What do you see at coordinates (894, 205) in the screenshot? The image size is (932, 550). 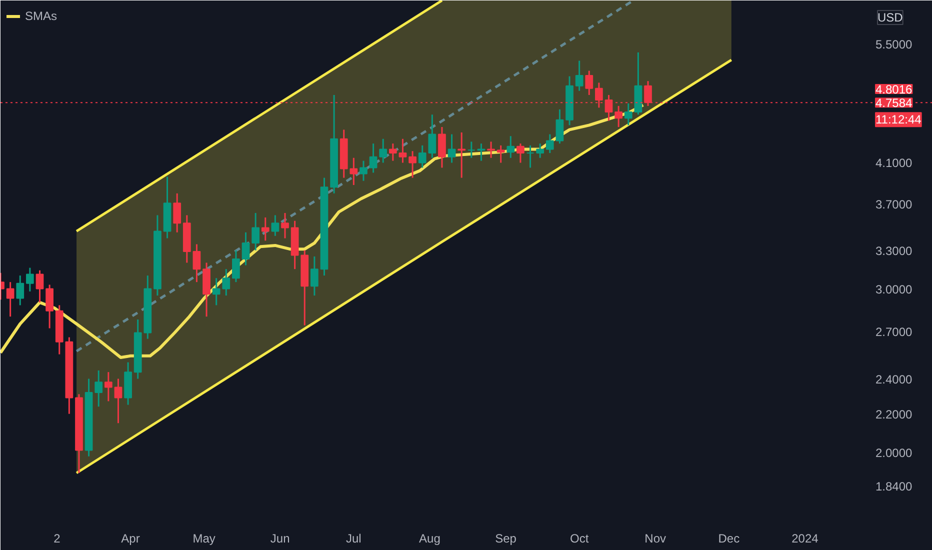 I see `y-tick-label: 3.7000` at bounding box center [894, 205].